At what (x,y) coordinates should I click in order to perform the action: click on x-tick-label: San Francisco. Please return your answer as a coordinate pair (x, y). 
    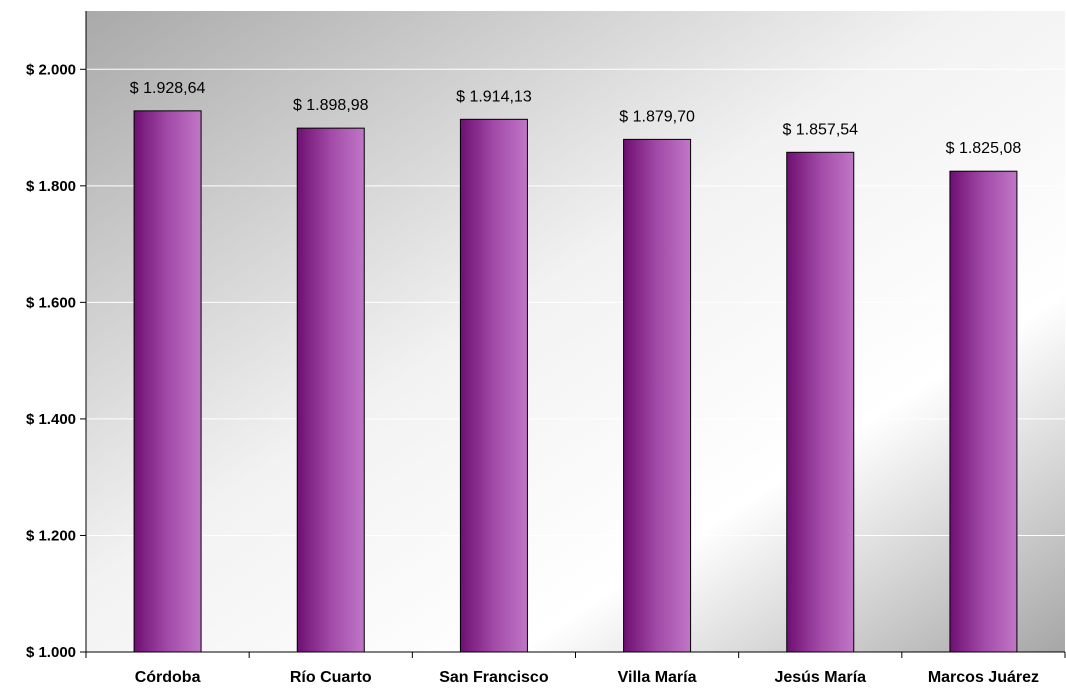
    Looking at the image, I should click on (494, 677).